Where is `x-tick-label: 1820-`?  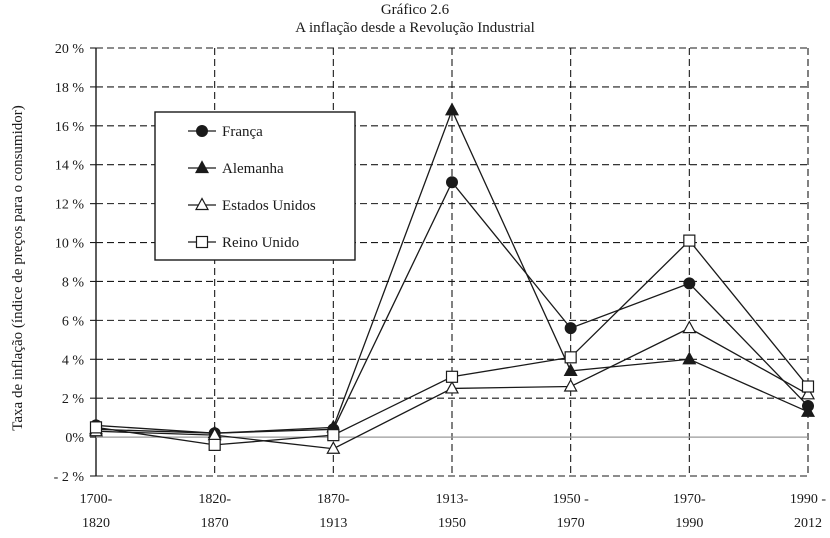
x-tick-label: 1820- is located at coordinates (214, 499).